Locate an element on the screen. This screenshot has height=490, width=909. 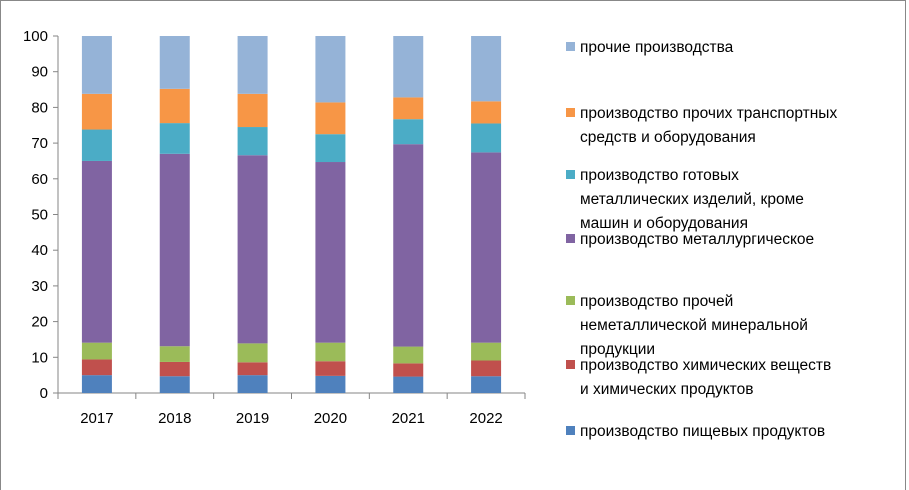
x-tick-label: 2017 is located at coordinates (96, 418).